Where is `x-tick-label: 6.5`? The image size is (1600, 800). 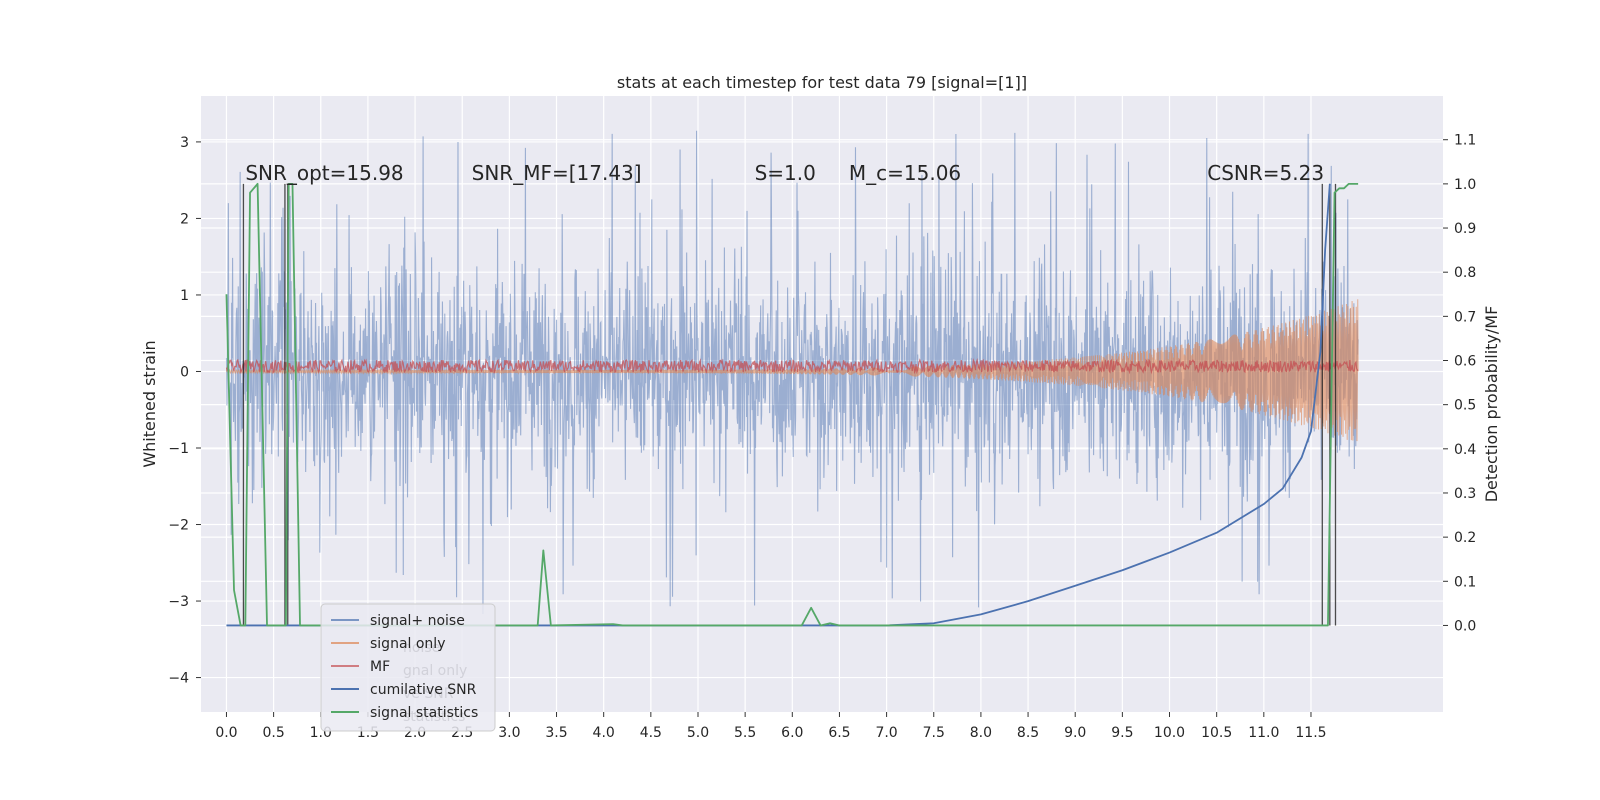 x-tick-label: 6.5 is located at coordinates (839, 733).